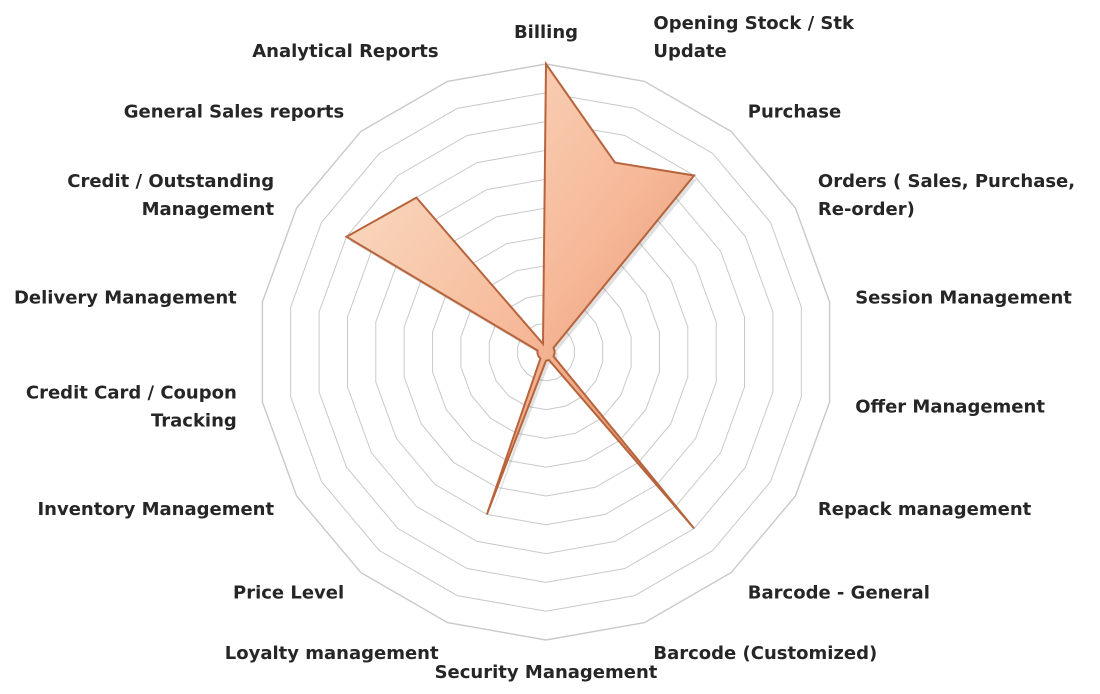 The image size is (1100, 694). I want to click on axis-label: Session Management, so click(963, 298).